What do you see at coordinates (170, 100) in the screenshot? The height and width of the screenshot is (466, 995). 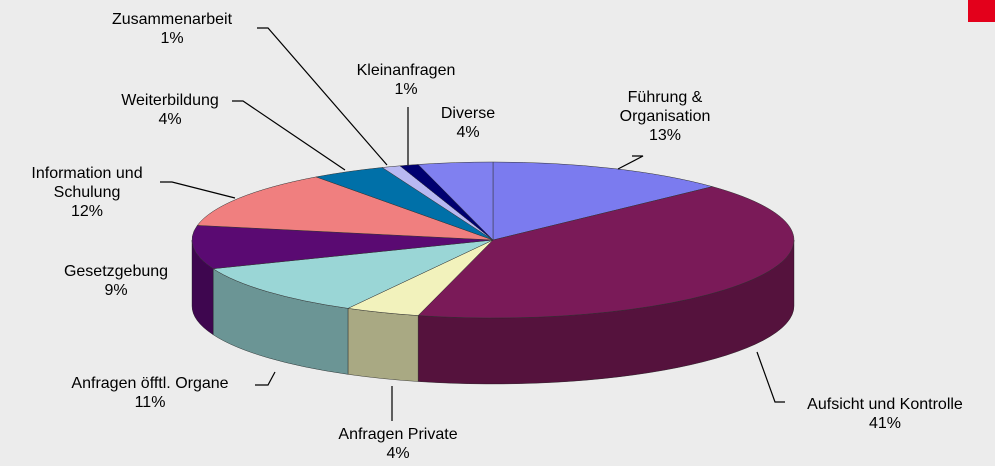 I see `category-name: Weiterbildung` at bounding box center [170, 100].